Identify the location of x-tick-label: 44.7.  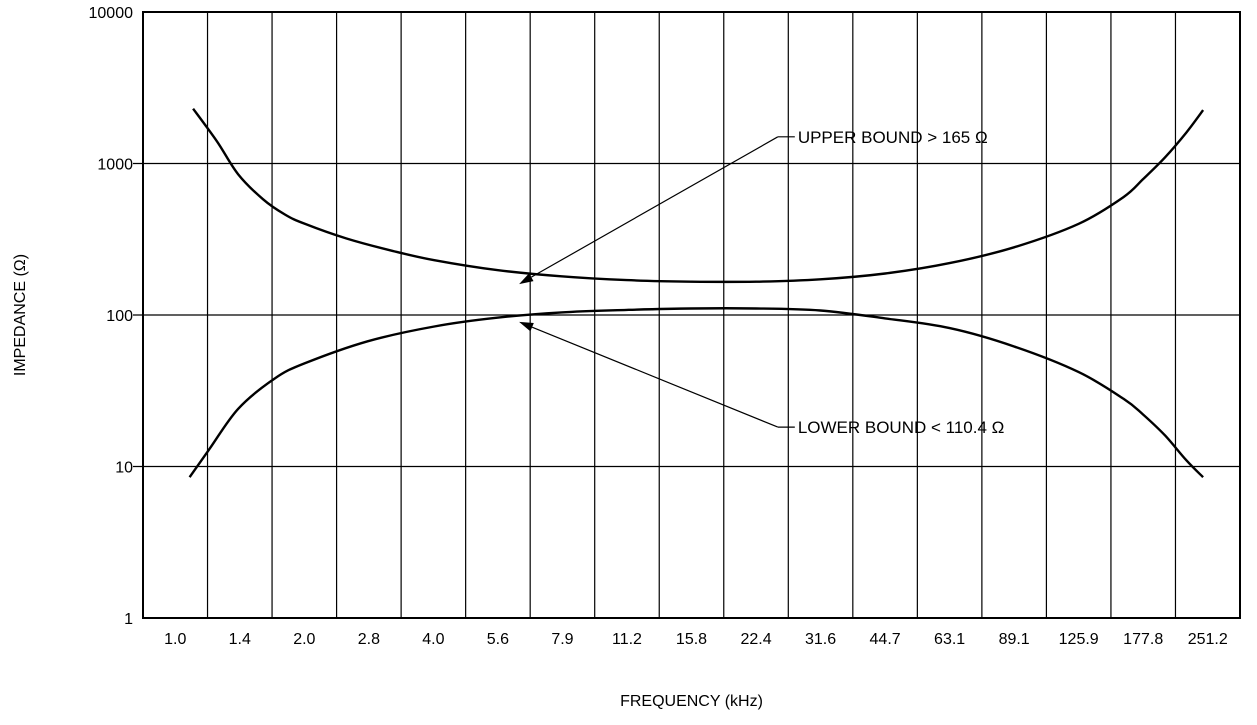
(885, 639).